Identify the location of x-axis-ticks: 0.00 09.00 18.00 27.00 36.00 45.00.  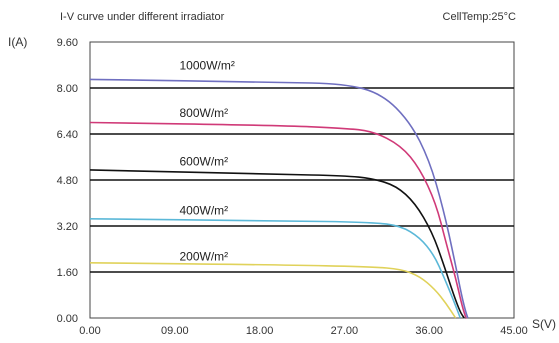
(303, 331).